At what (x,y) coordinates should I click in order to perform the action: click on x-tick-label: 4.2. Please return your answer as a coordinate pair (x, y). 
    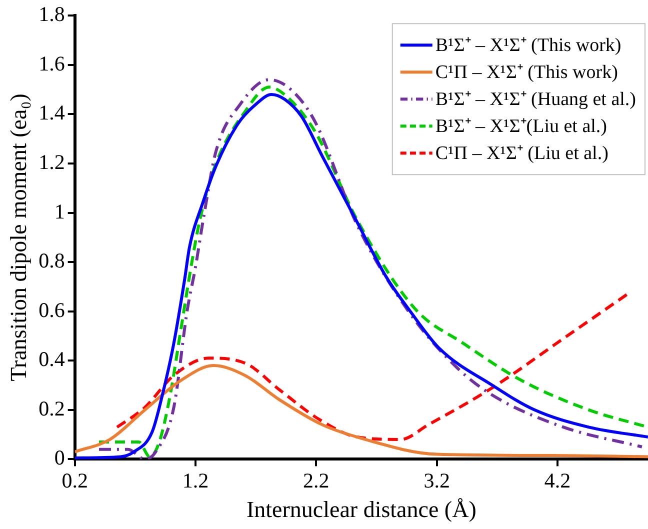
    Looking at the image, I should click on (557, 480).